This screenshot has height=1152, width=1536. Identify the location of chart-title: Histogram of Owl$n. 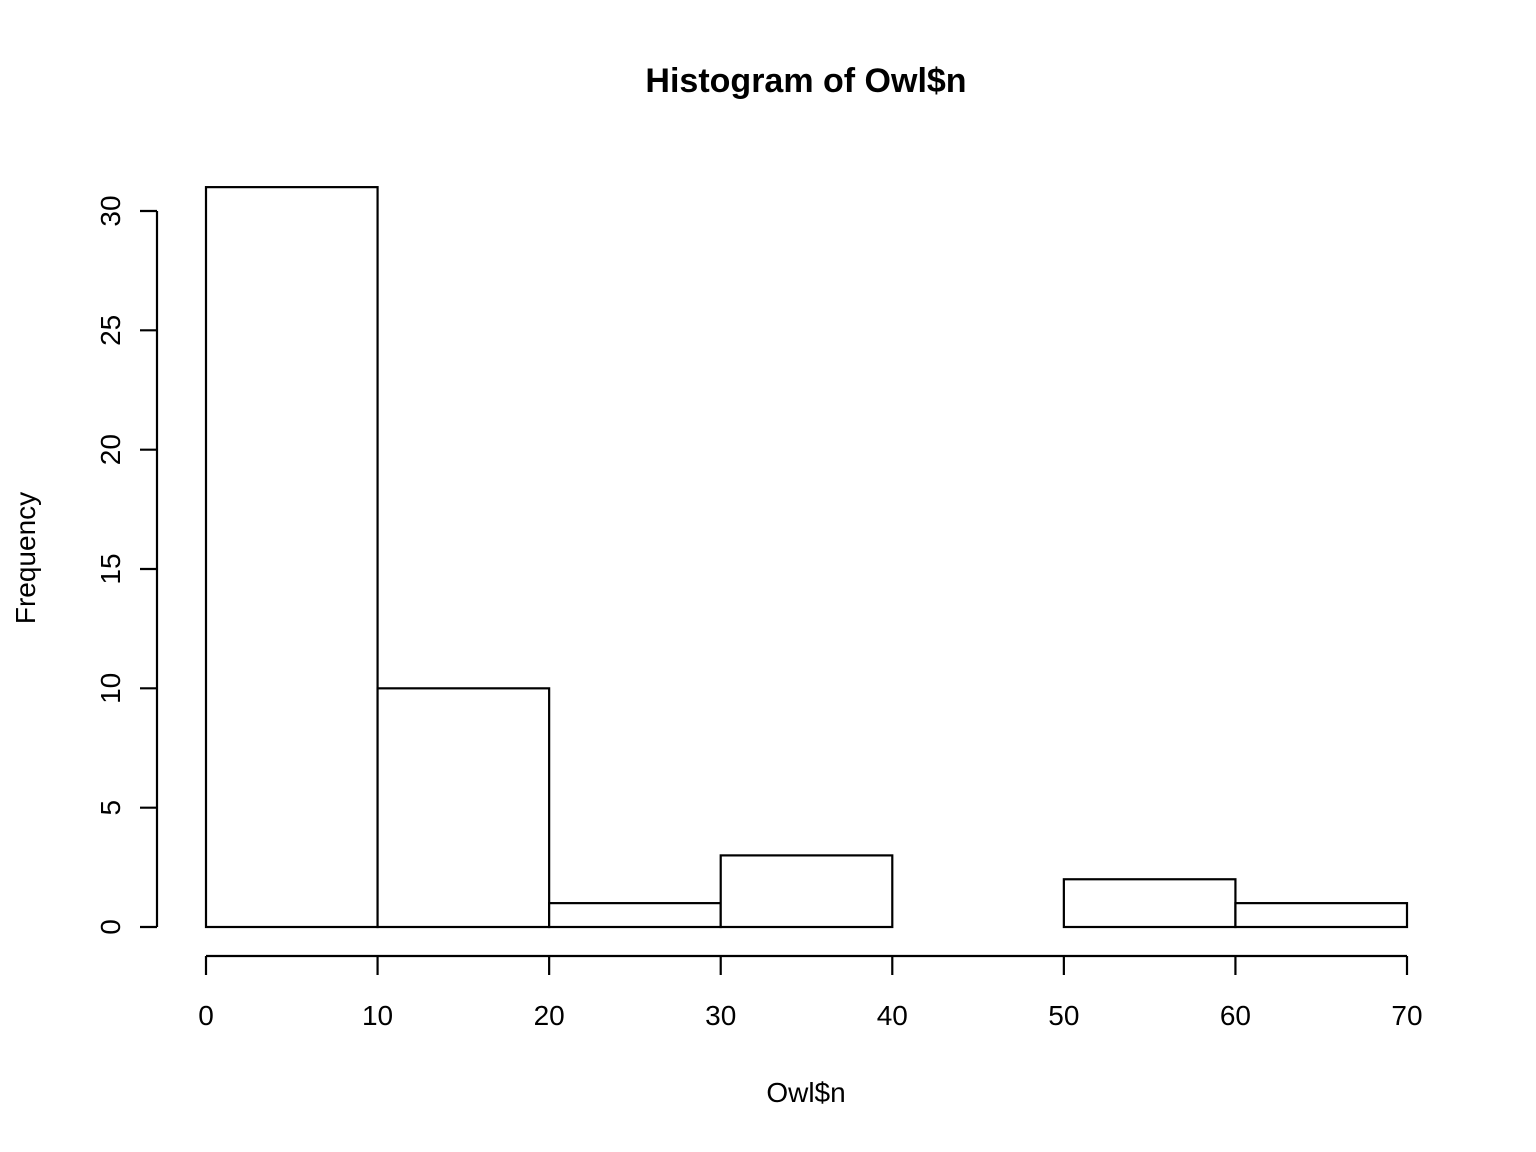
(805, 81).